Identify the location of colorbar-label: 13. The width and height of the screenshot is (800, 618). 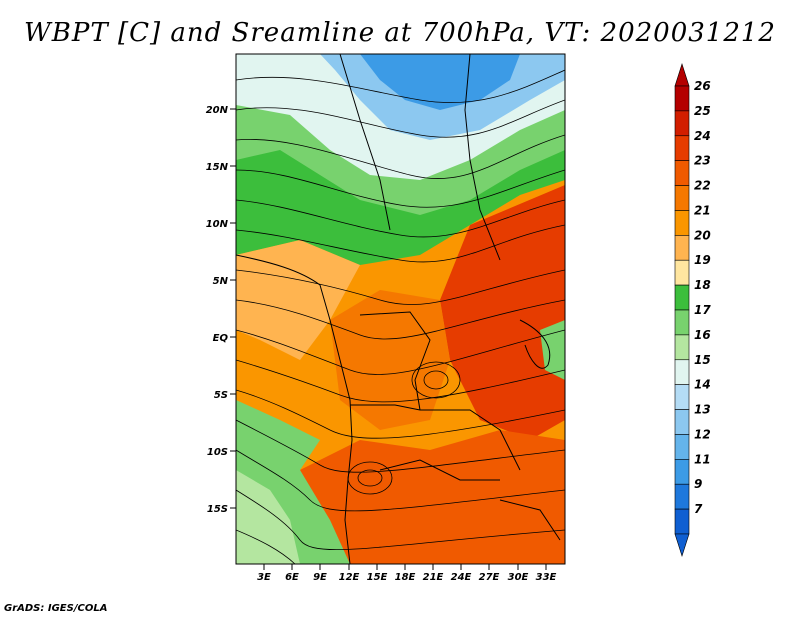
(702, 410).